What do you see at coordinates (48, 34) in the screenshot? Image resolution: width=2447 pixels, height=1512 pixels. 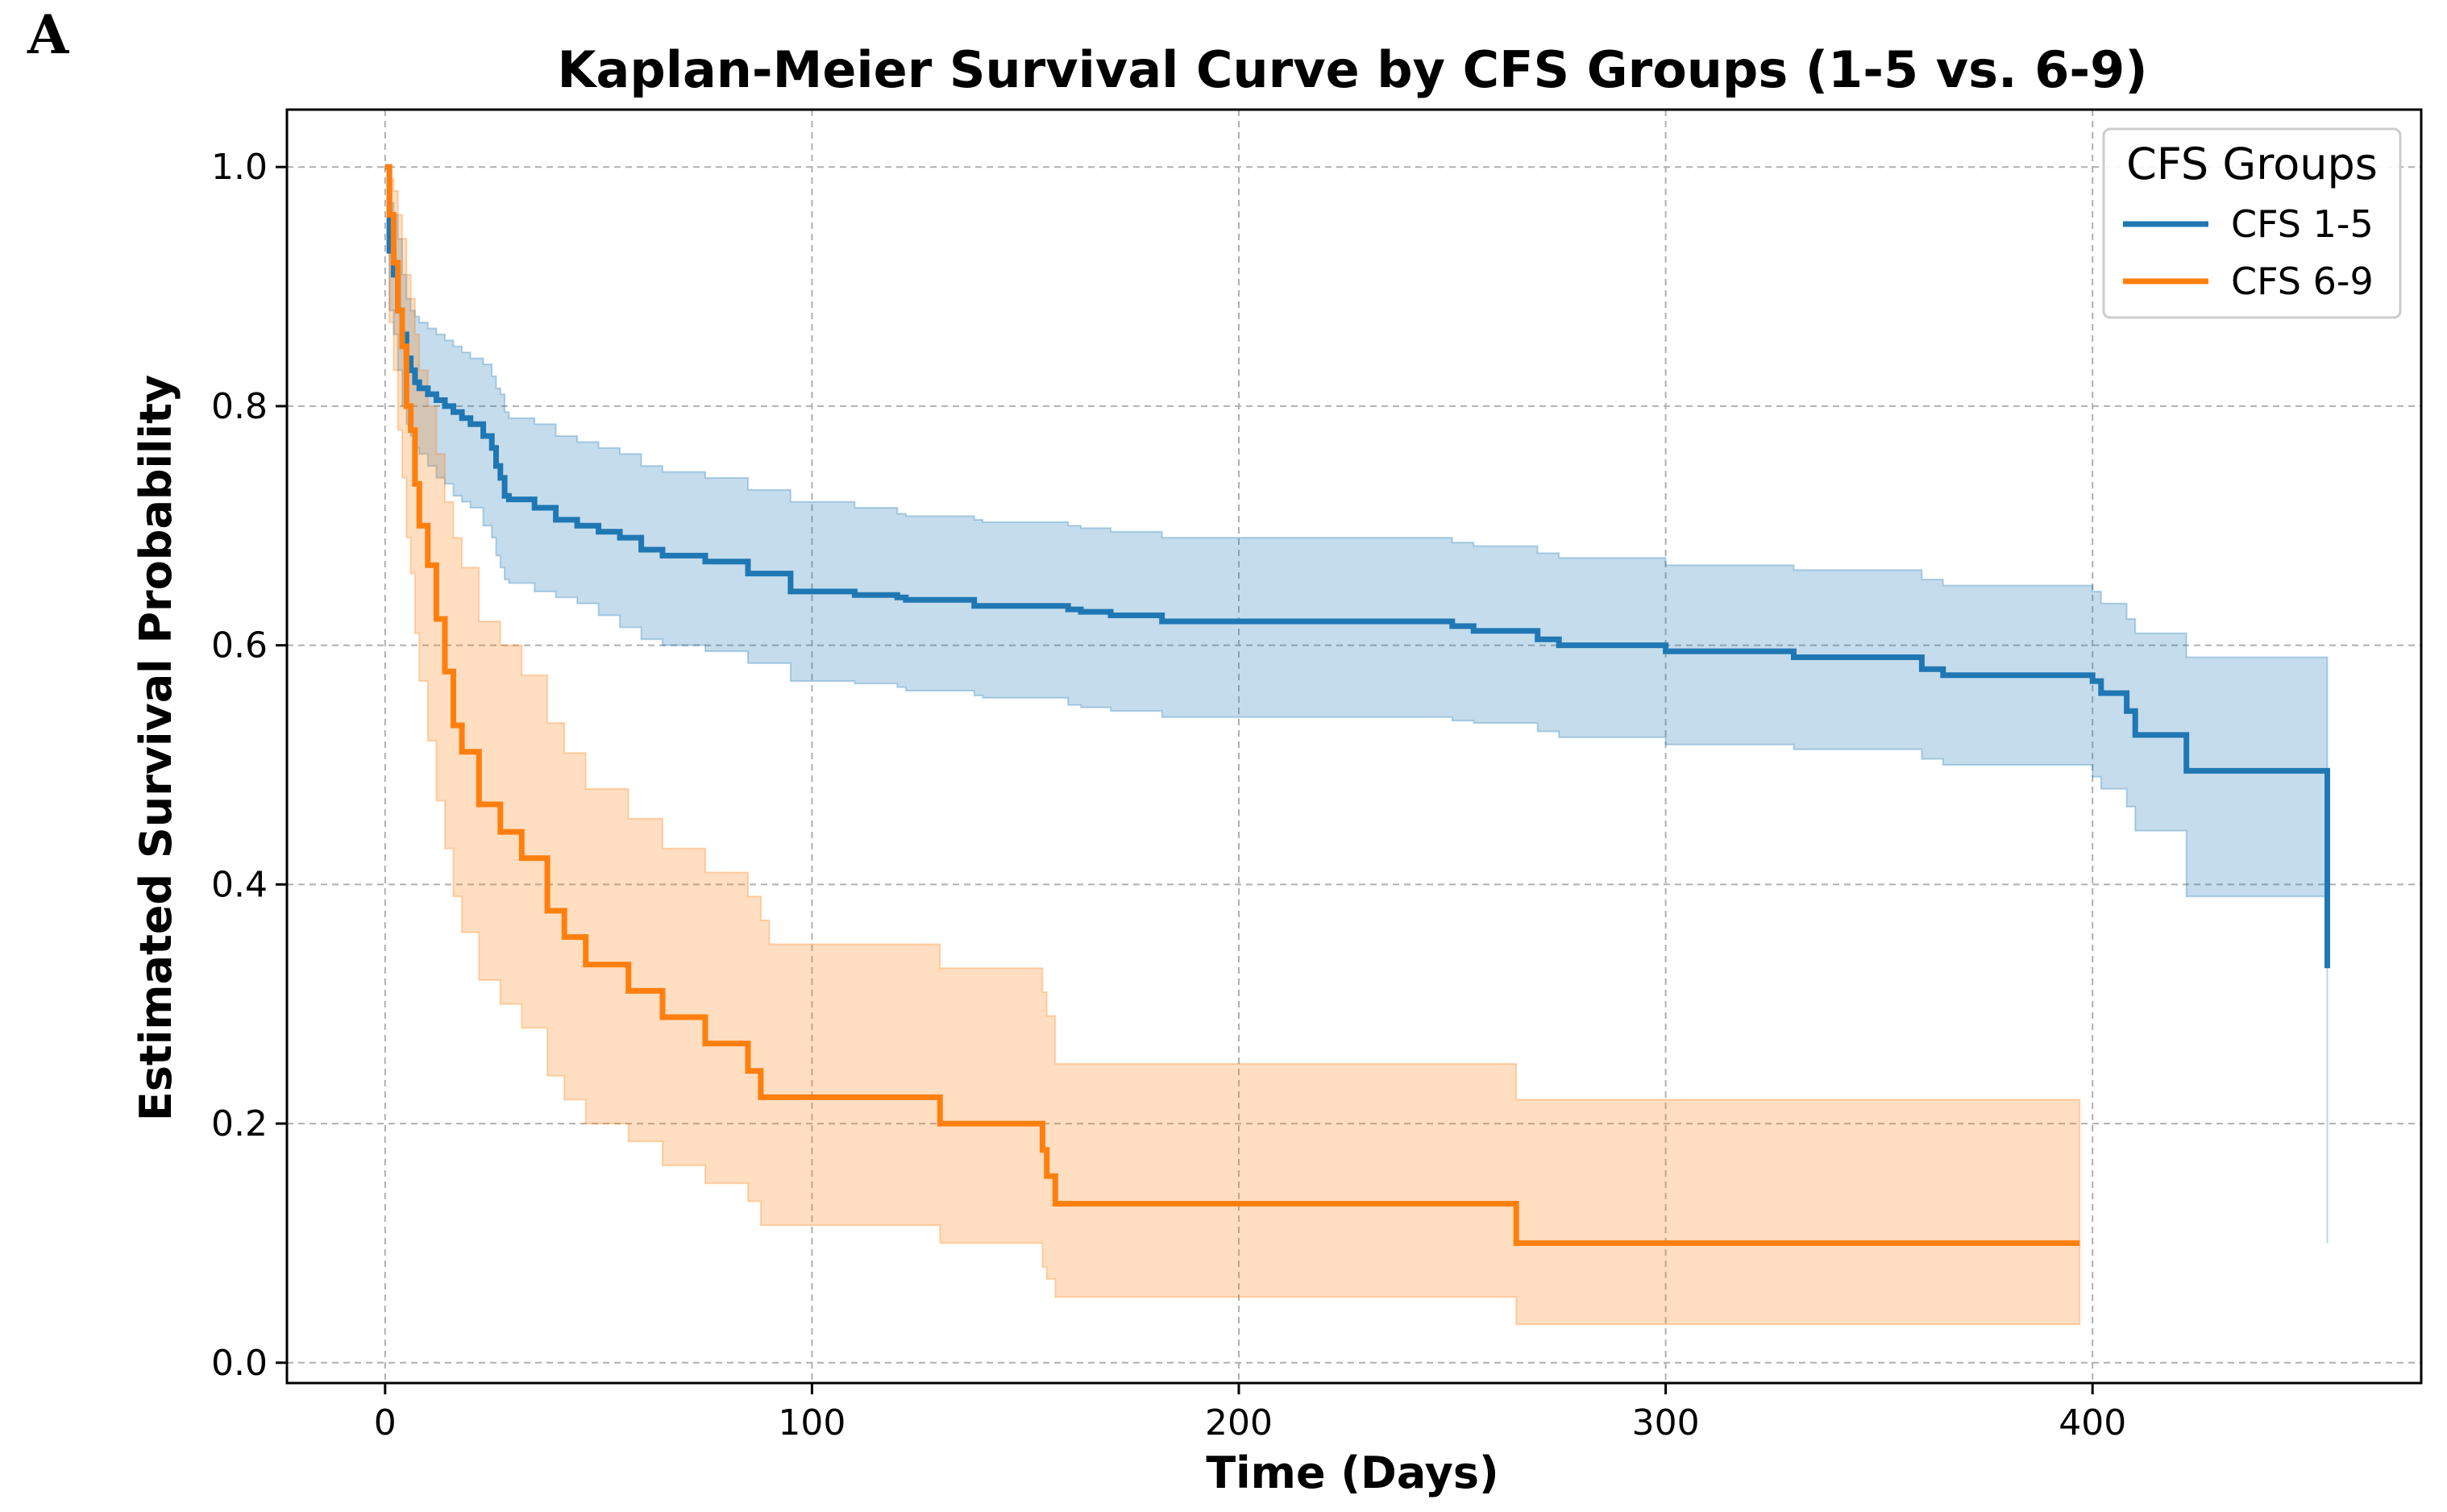 I see `panel-label: A` at bounding box center [48, 34].